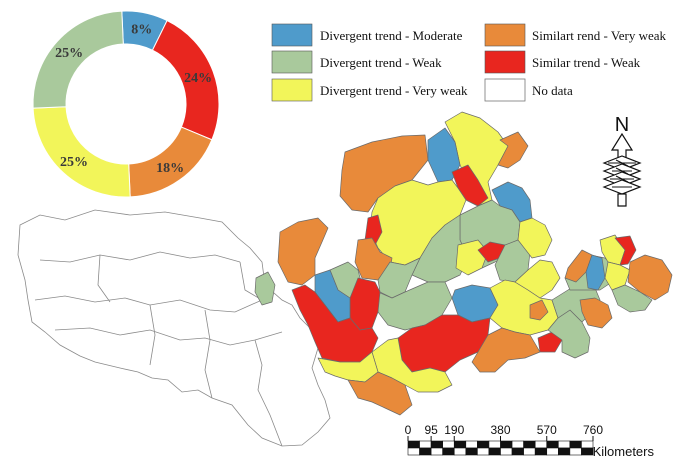  What do you see at coordinates (126, 104) in the screenshot?
I see `donut-chart: 8% 24% 18% 25% 25%` at bounding box center [126, 104].